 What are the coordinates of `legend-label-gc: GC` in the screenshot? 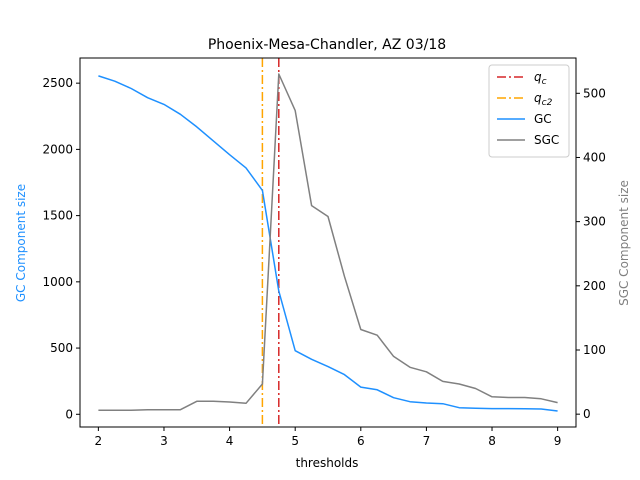 It's located at (543, 119).